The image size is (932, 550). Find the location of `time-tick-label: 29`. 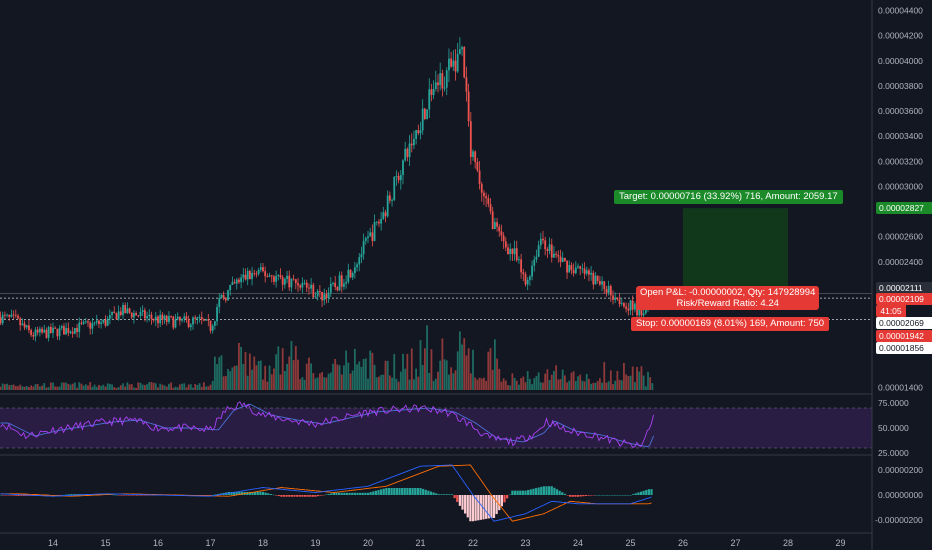

time-tick-label: 29 is located at coordinates (840, 543).